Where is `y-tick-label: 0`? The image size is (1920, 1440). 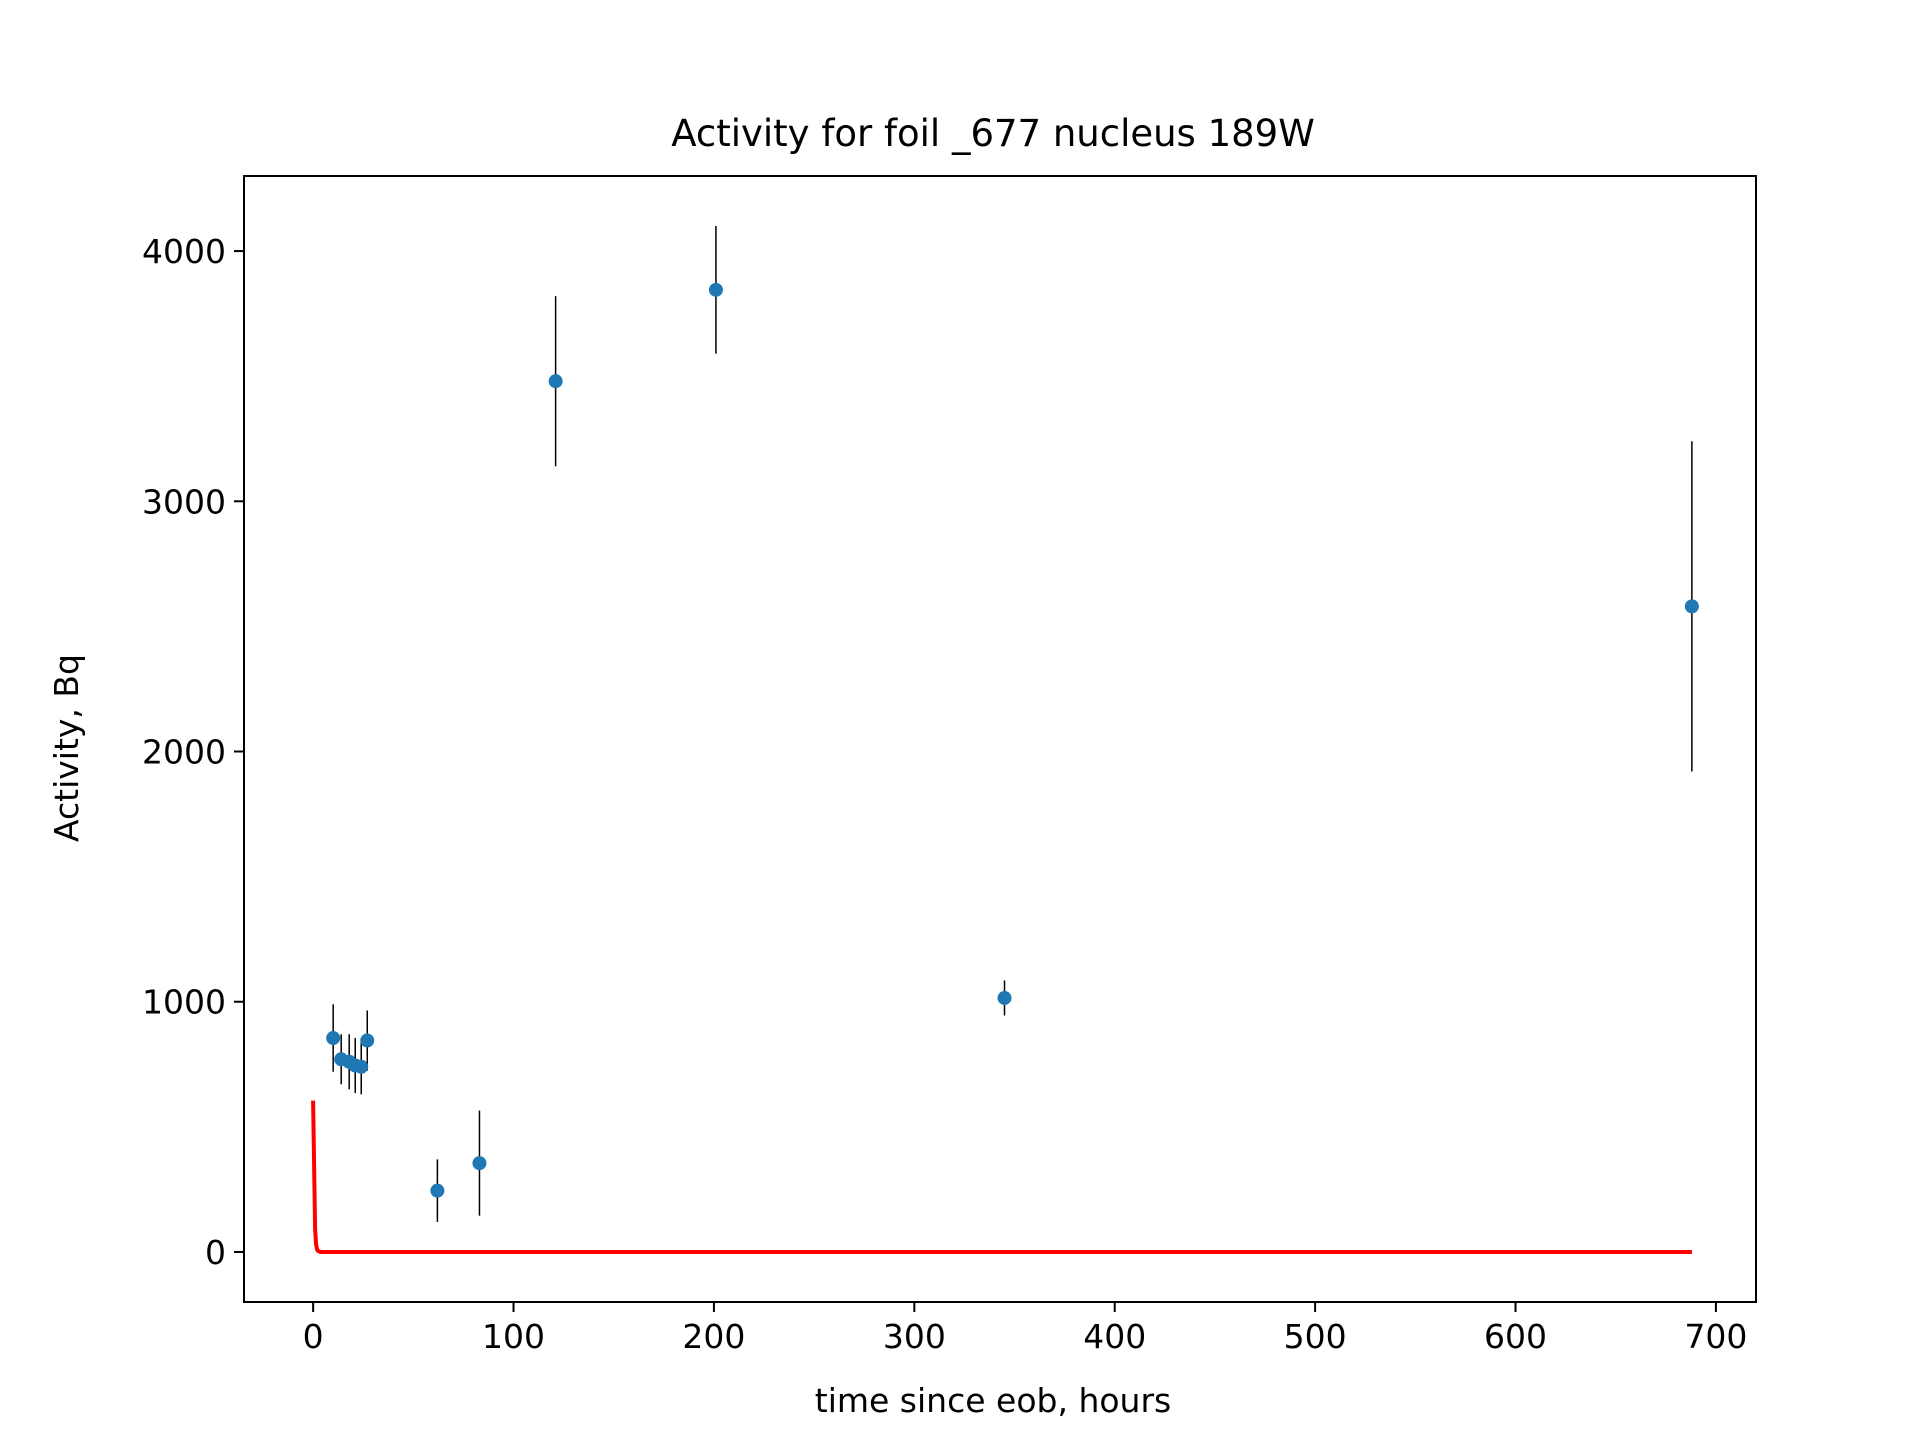
y-tick-label: 0 is located at coordinates (215, 1252).